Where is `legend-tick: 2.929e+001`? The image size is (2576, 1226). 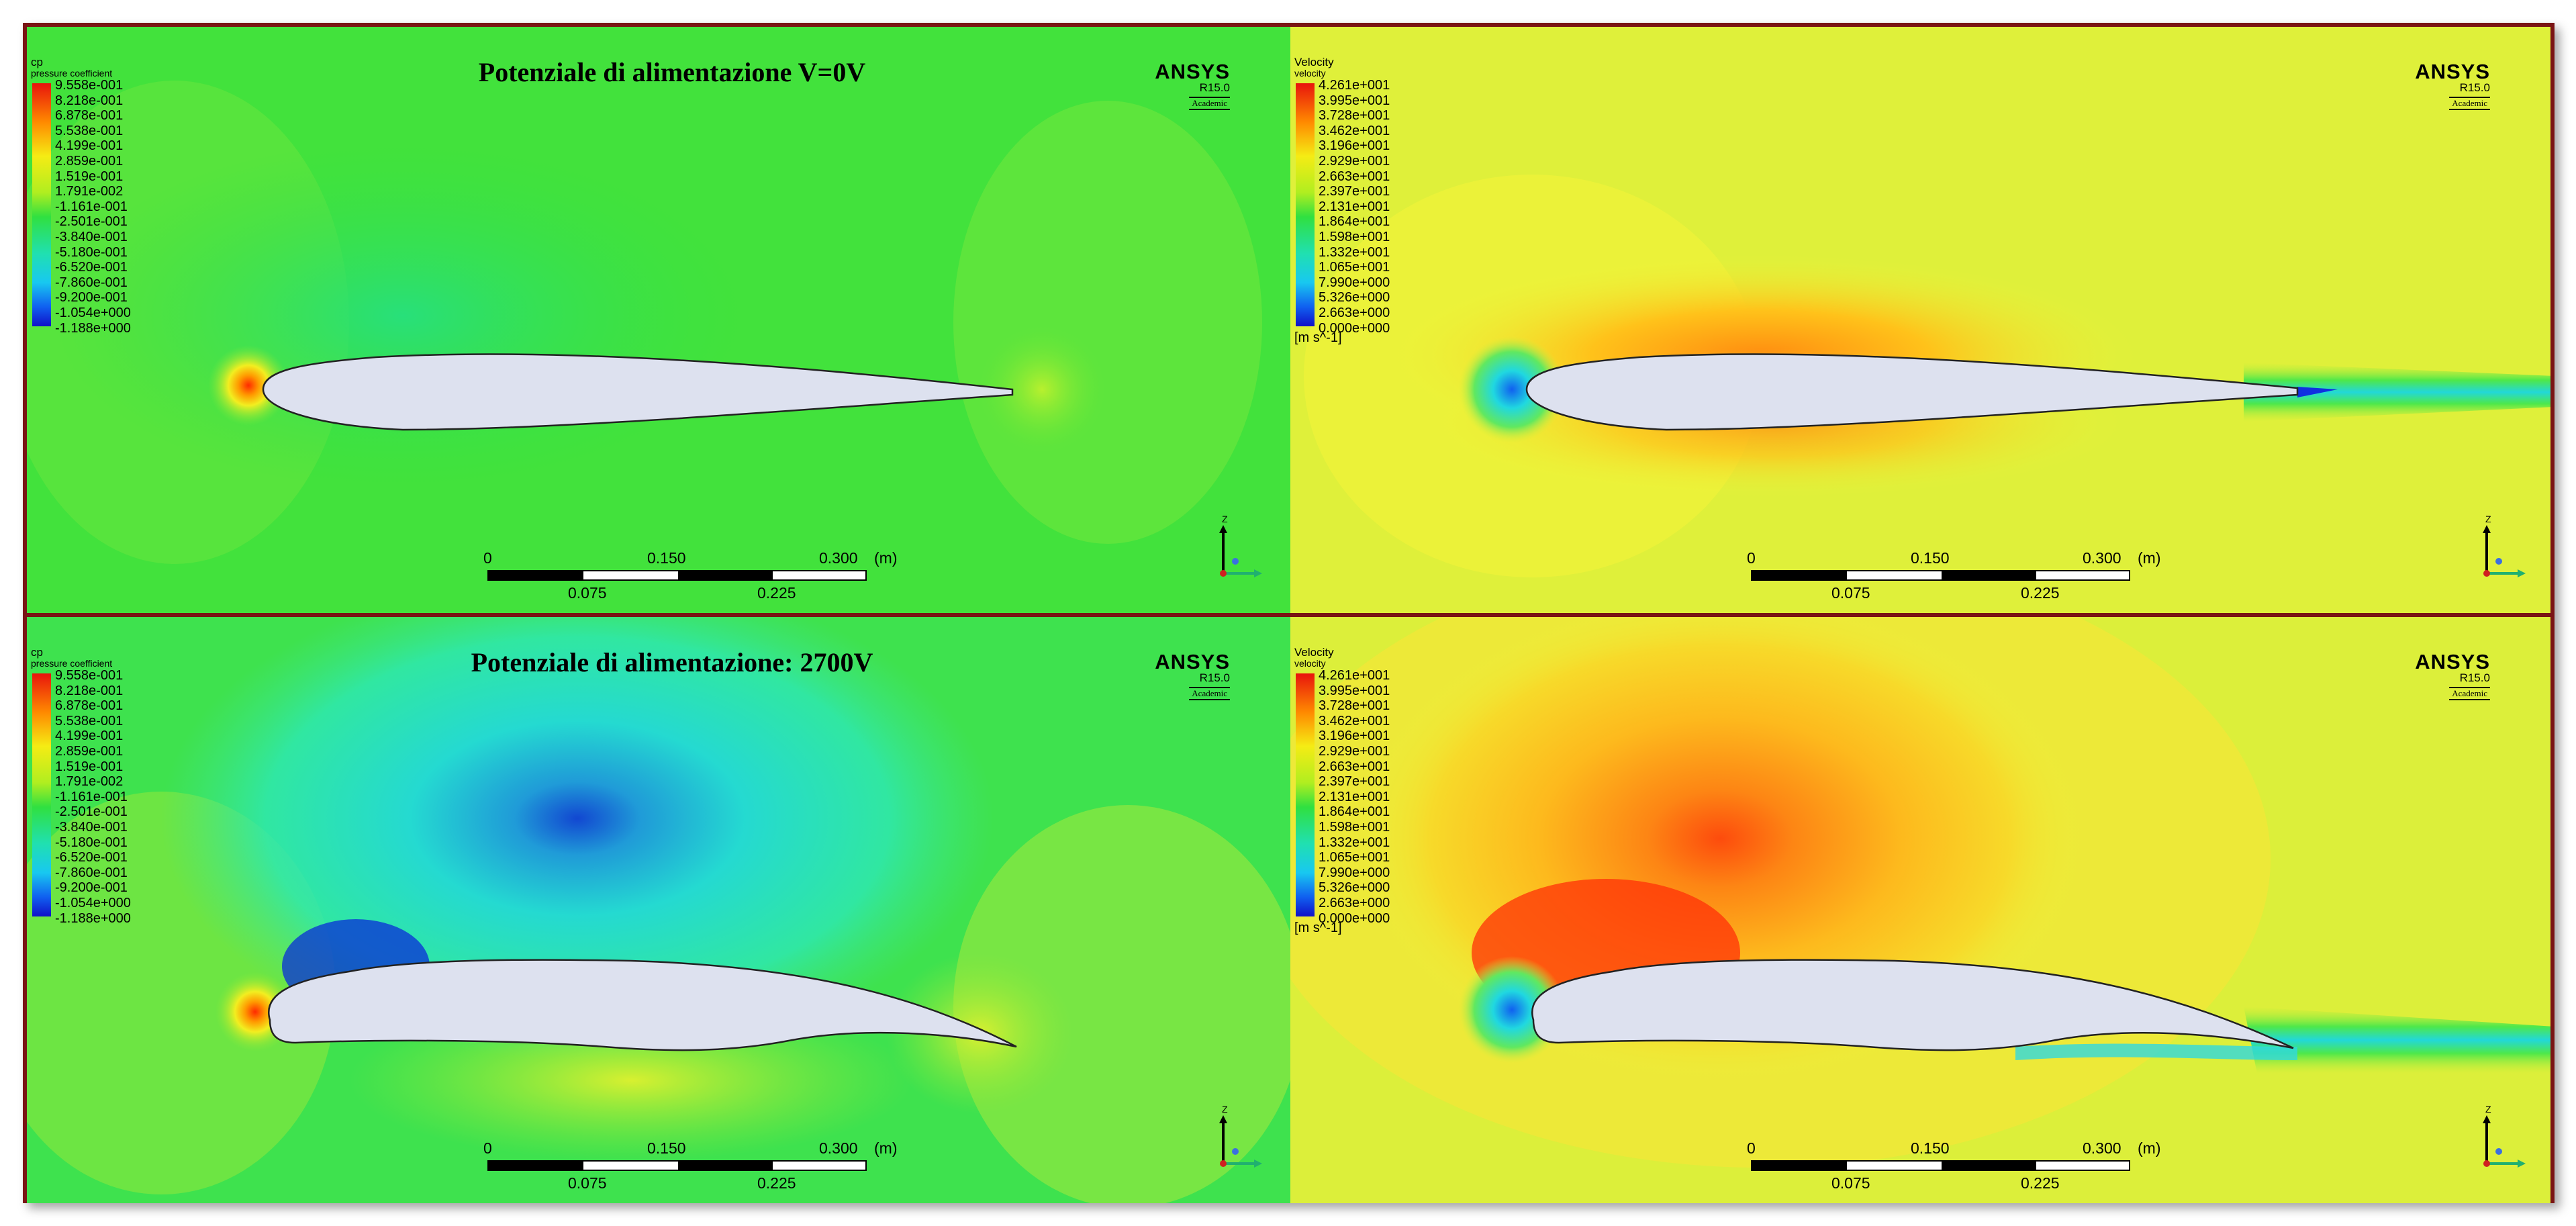
legend-tick: 2.929e+001 is located at coordinates (1354, 751).